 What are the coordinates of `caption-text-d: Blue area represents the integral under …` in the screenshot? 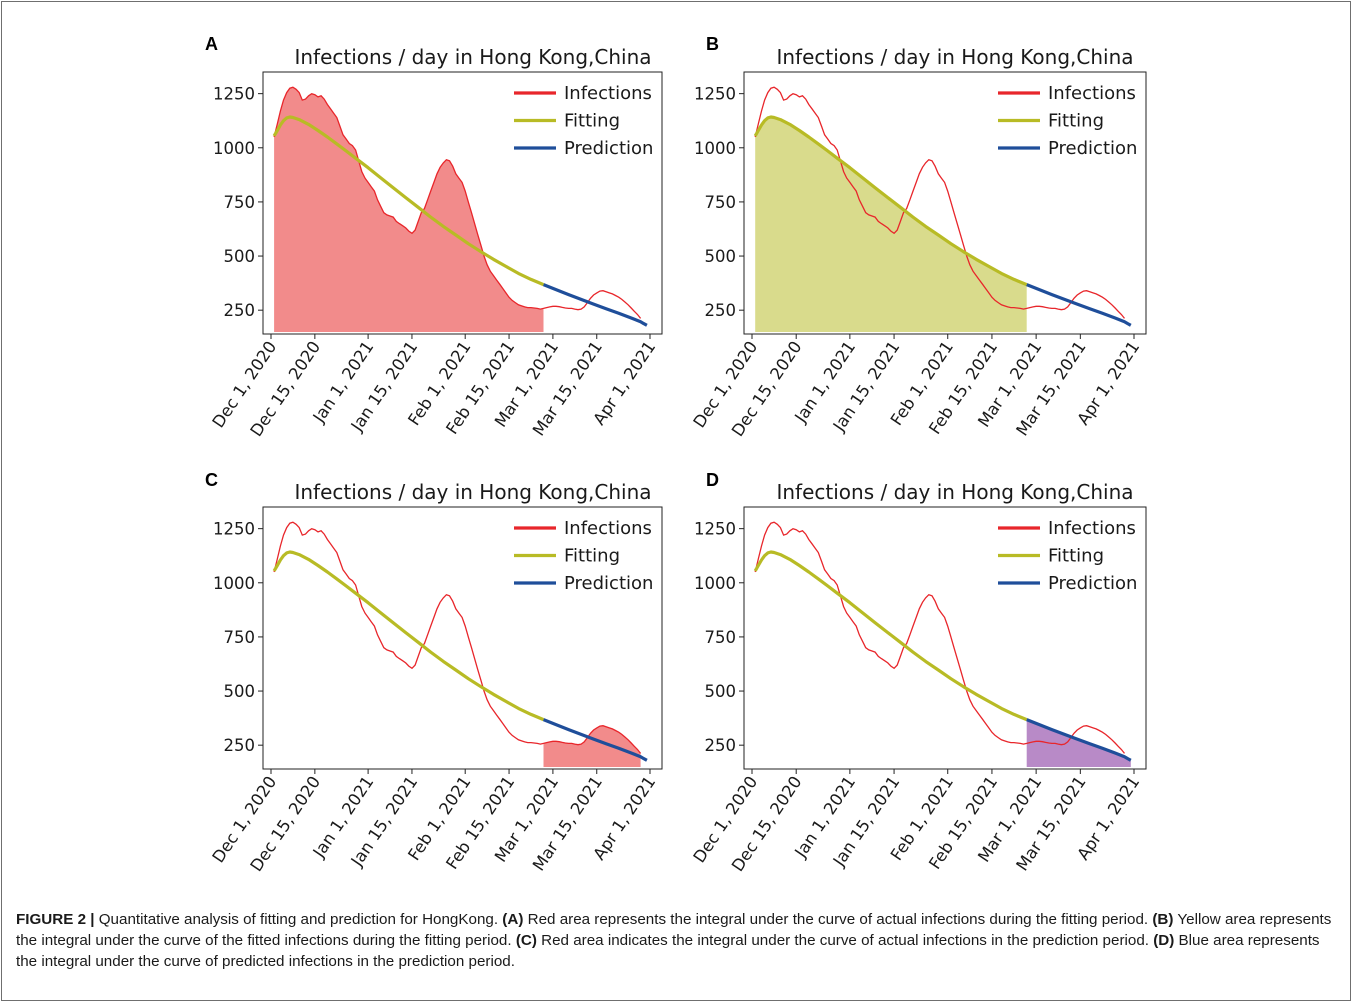 It's located at (668, 951).